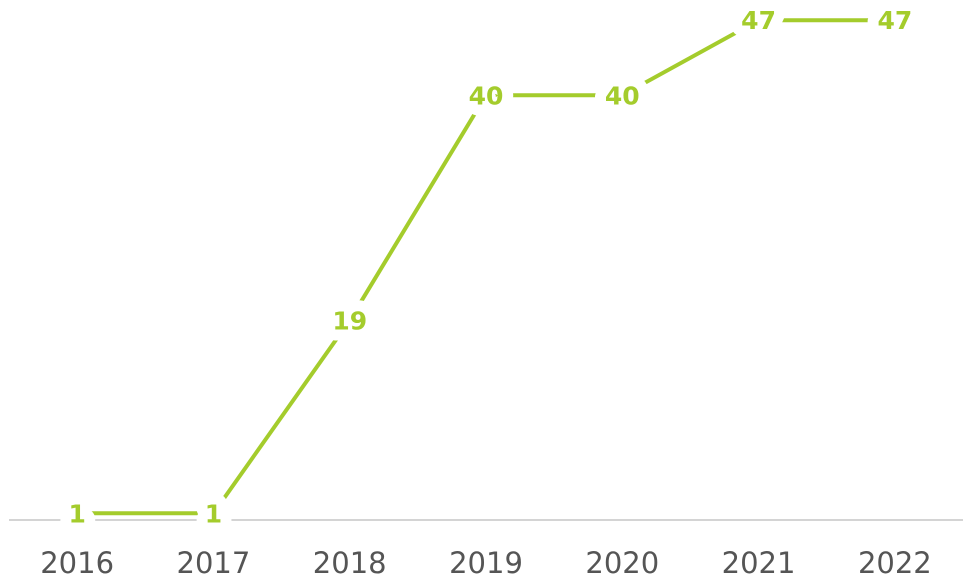 This screenshot has width=963, height=585. Describe the element at coordinates (759, 563) in the screenshot. I see `x-tick-label: 2021` at that location.